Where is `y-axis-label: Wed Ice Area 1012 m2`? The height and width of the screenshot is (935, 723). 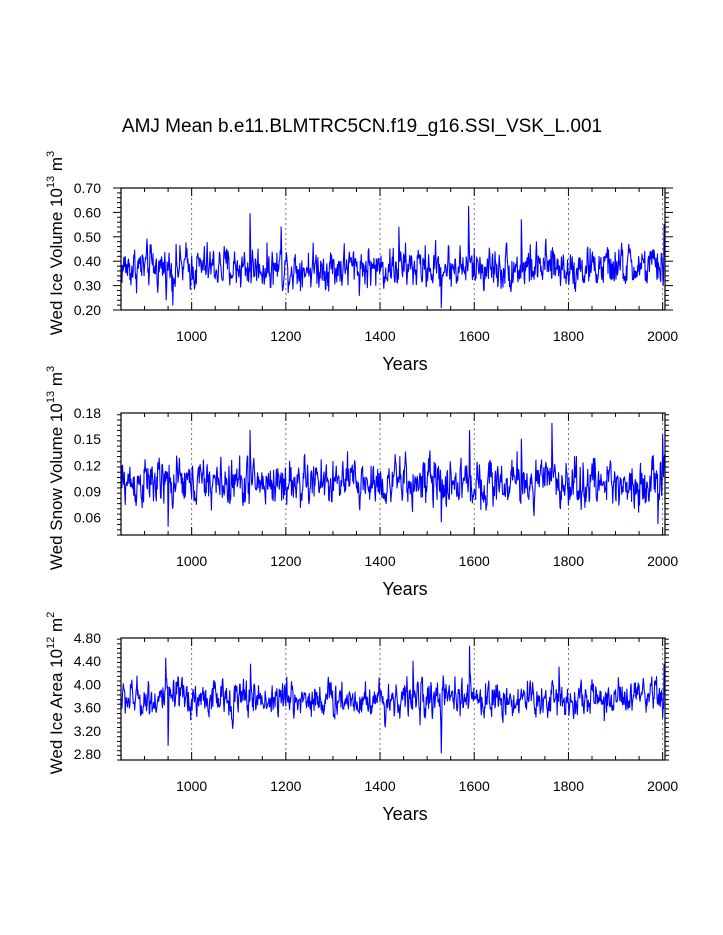 y-axis-label: Wed Ice Area 1012 m2 is located at coordinates (55, 693).